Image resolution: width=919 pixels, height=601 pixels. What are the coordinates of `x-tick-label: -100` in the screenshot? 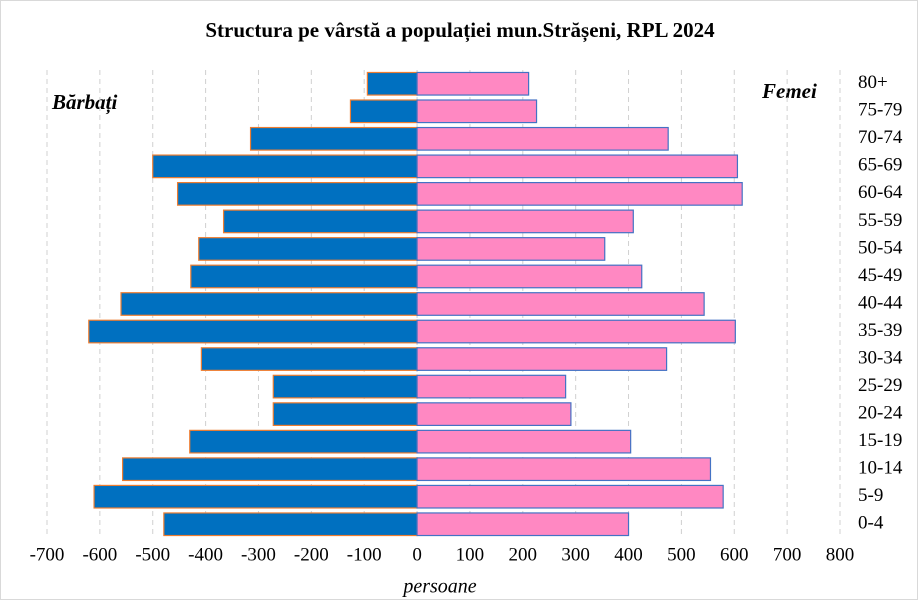 It's located at (364, 554).